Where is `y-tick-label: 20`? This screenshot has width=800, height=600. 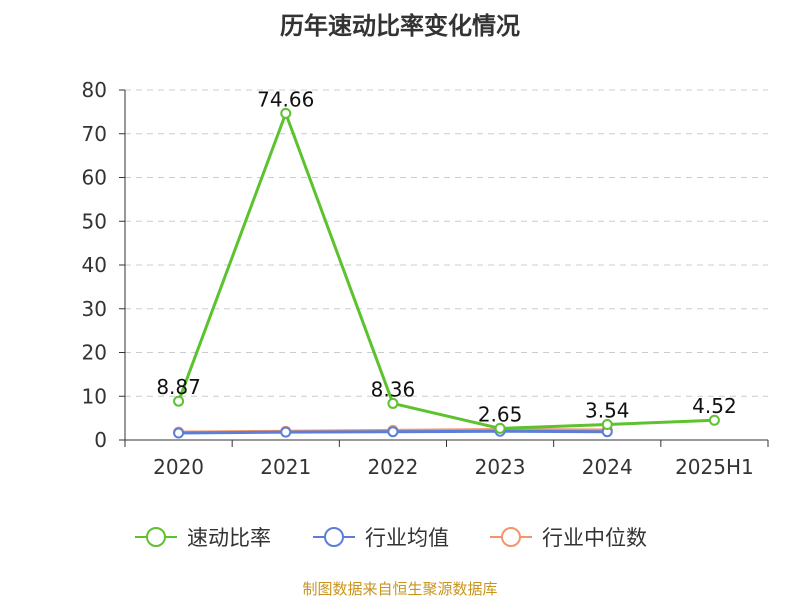
y-tick-label: 20 is located at coordinates (94, 353).